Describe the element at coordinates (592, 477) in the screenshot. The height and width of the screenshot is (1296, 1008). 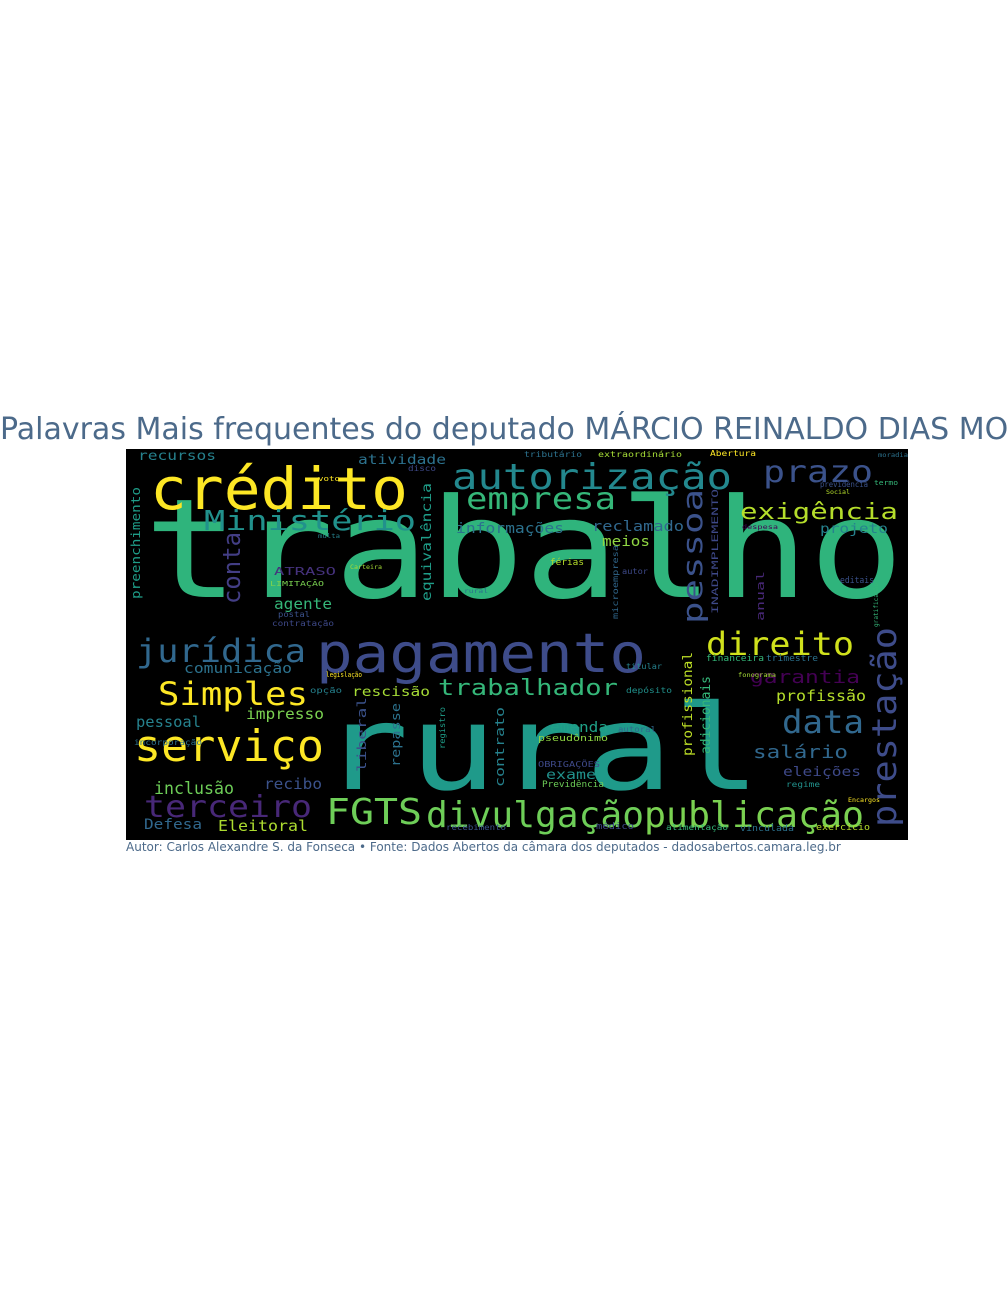
I see `word-4: autorização` at that location.